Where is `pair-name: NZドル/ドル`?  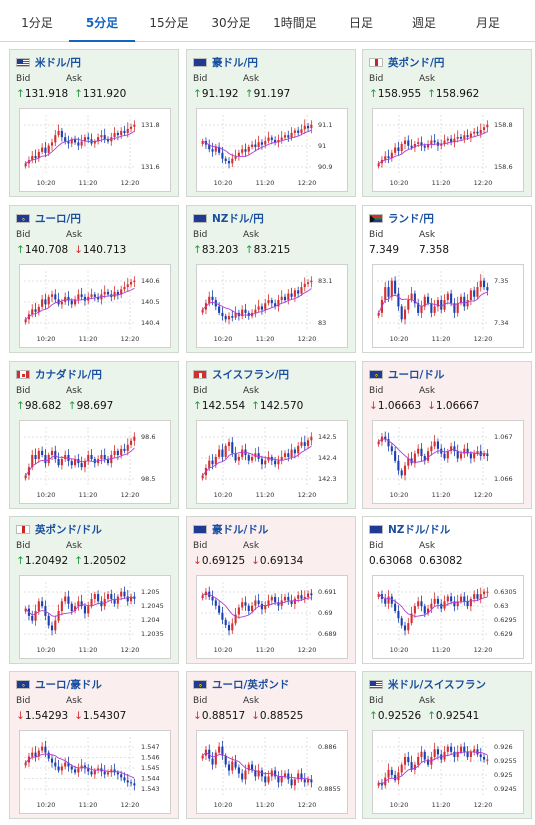 pair-name: NZドル/ドル is located at coordinates (409, 529).